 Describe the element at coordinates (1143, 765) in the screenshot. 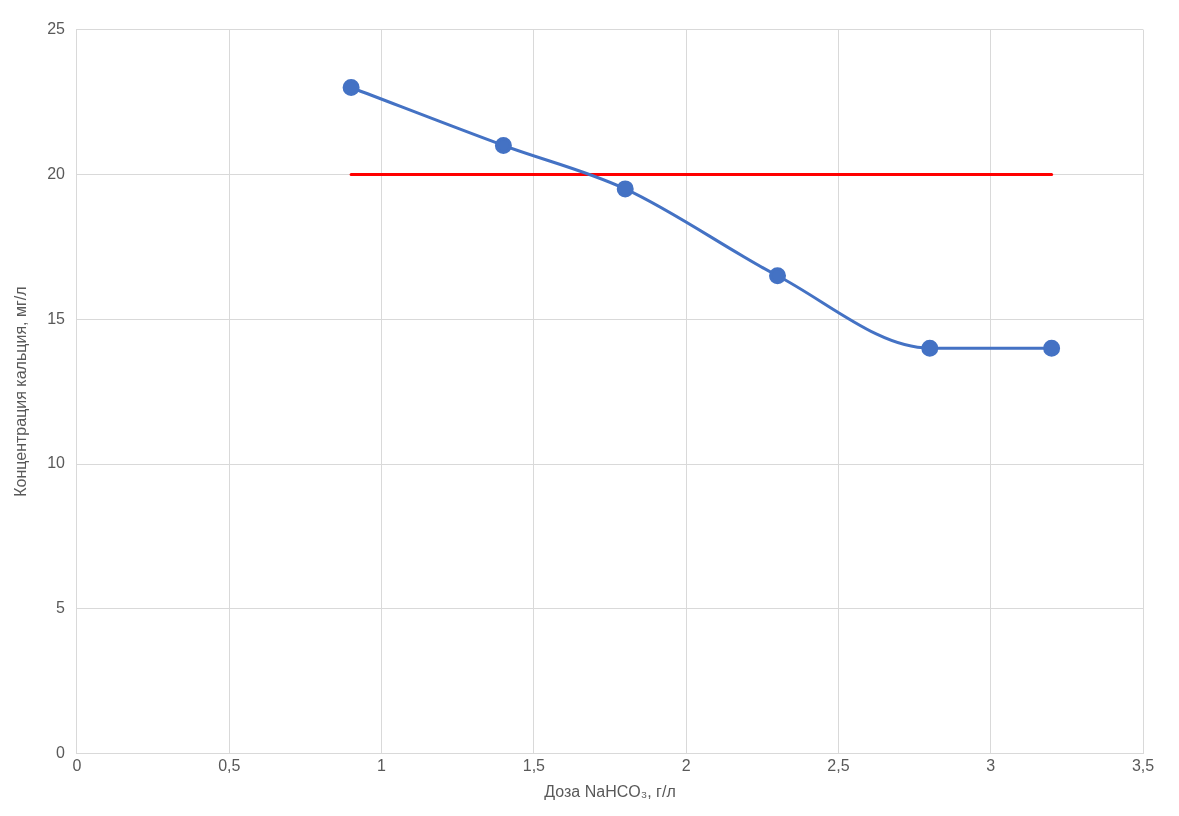

I see `x-tick-label: 3,5` at that location.